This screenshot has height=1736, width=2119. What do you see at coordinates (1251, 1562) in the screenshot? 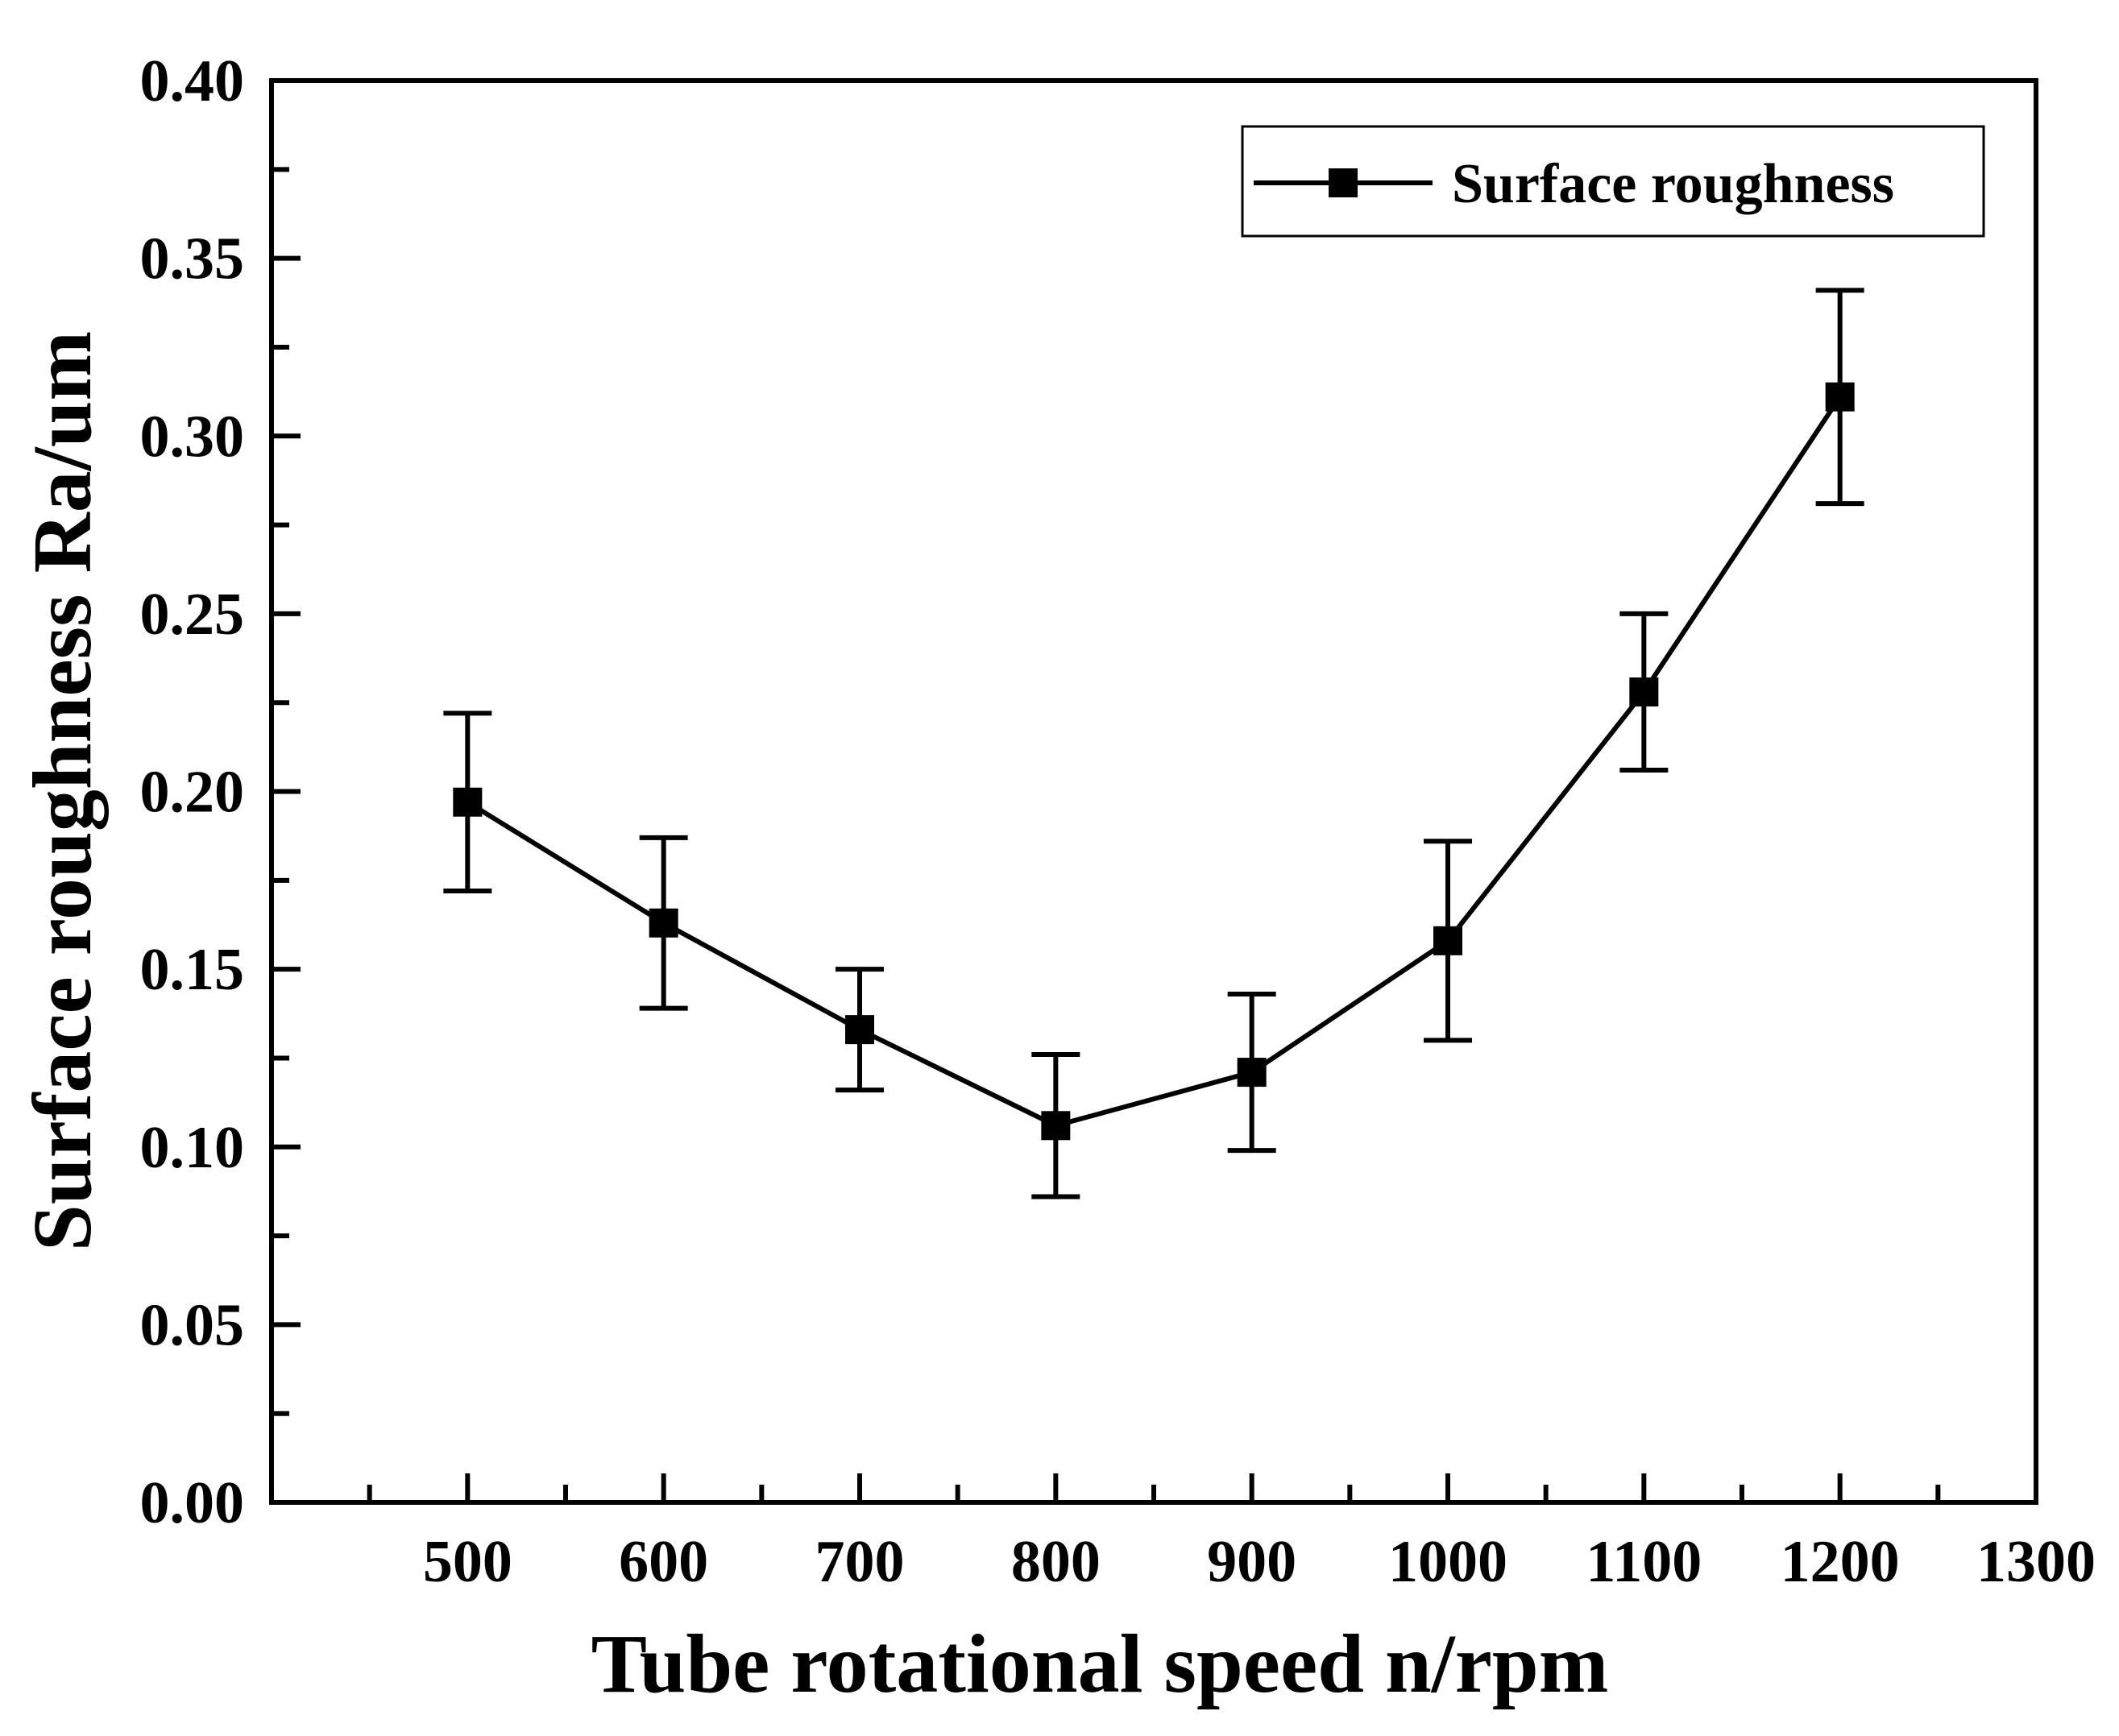
I see `x-tick-label: 900` at bounding box center [1251, 1562].